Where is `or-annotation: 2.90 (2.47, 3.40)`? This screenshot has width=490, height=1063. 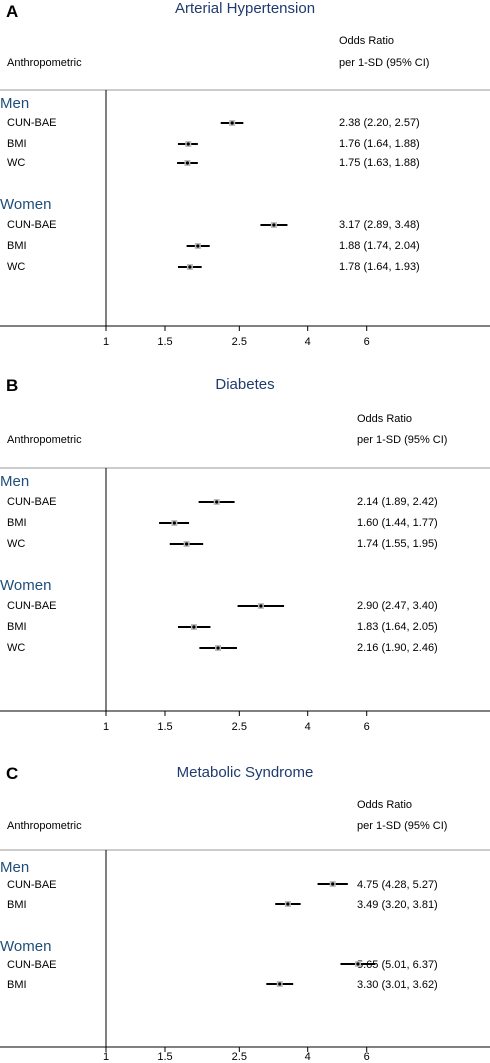 or-annotation: 2.90 (2.47, 3.40) is located at coordinates (397, 606).